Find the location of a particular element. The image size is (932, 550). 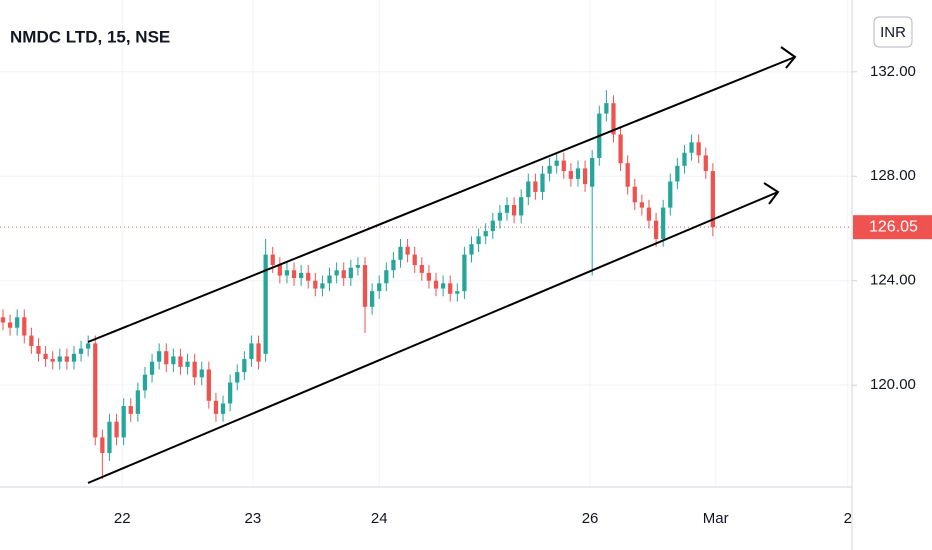

y-tick-label: 120.00 is located at coordinates (893, 384).